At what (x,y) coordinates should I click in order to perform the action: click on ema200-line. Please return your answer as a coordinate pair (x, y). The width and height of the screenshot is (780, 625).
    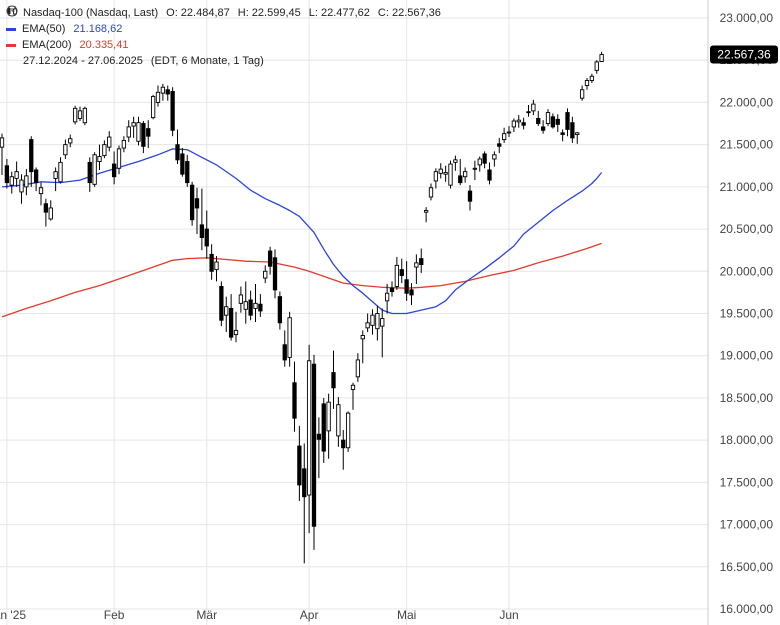
    Looking at the image, I should click on (301, 280).